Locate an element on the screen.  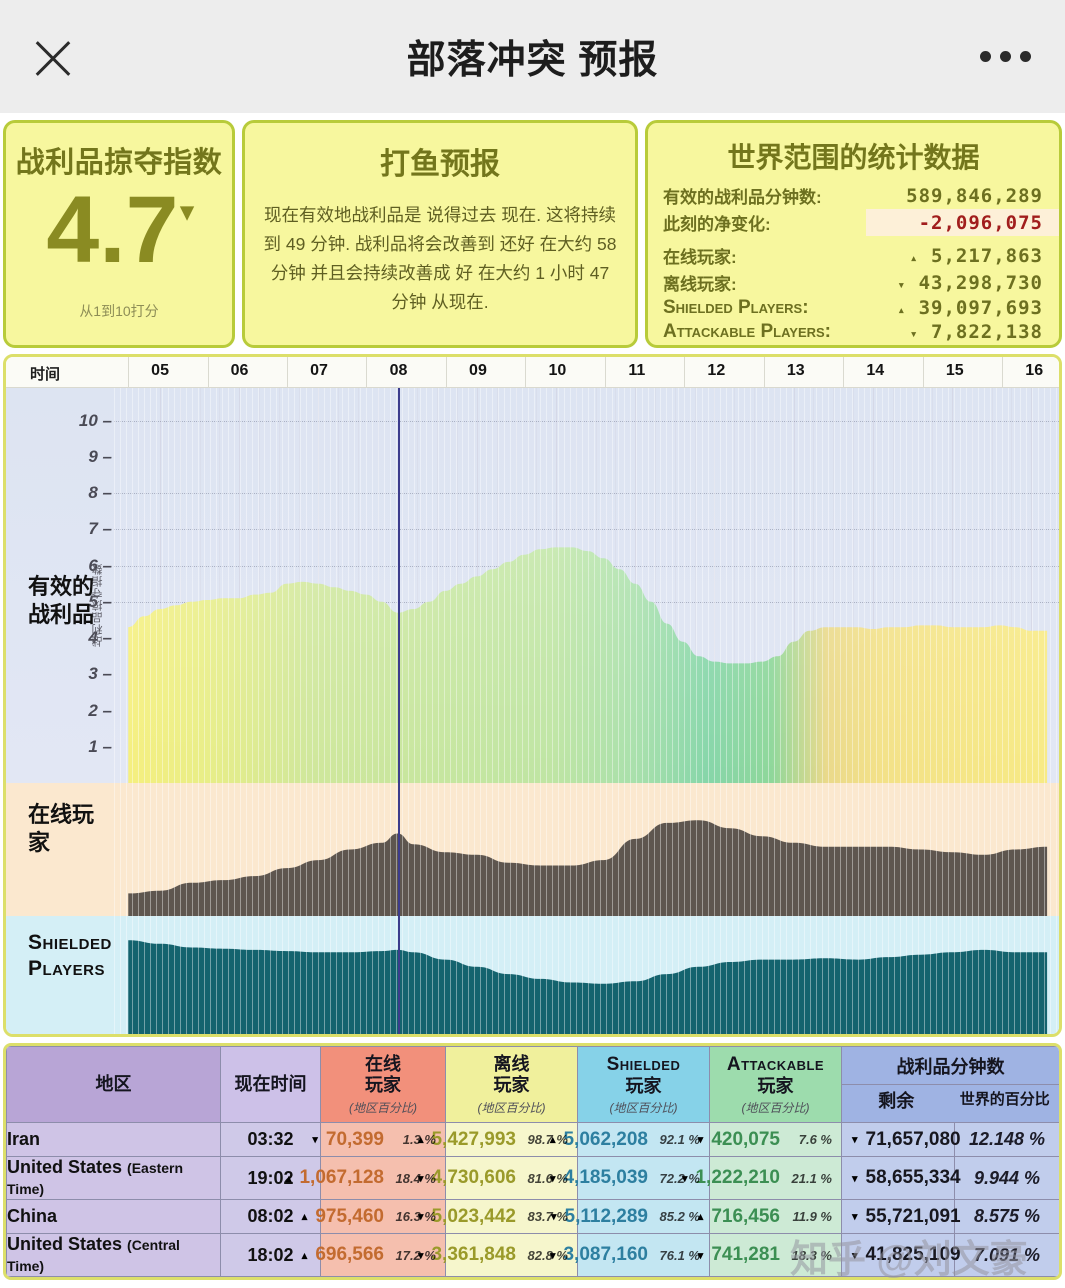
time-tick-10: 10 is located at coordinates (557, 370).